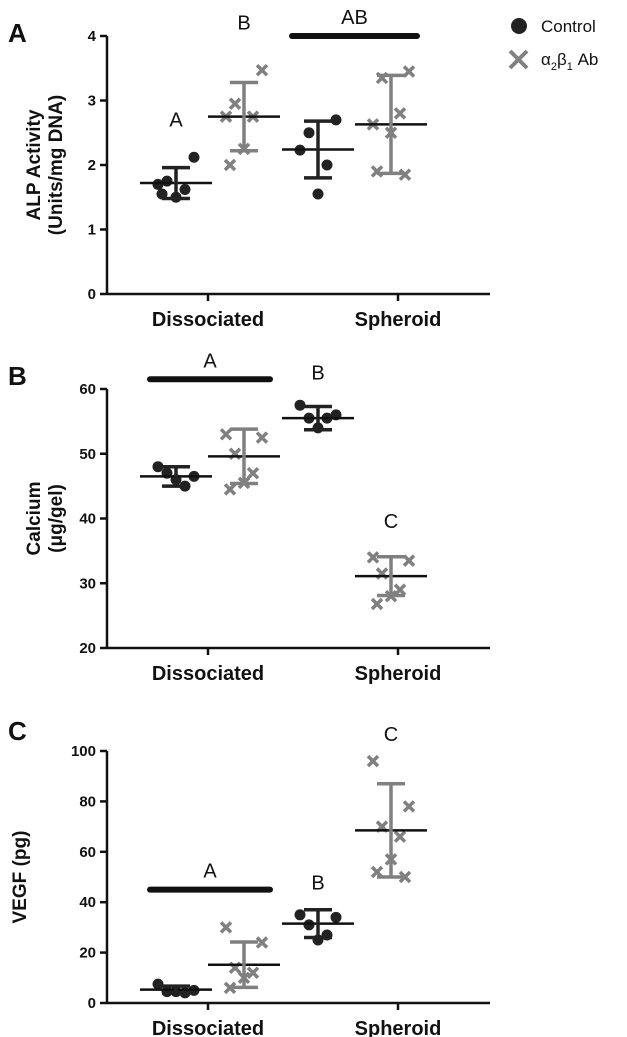 The height and width of the screenshot is (1037, 627). I want to click on legend-ab-marker, so click(518, 59).